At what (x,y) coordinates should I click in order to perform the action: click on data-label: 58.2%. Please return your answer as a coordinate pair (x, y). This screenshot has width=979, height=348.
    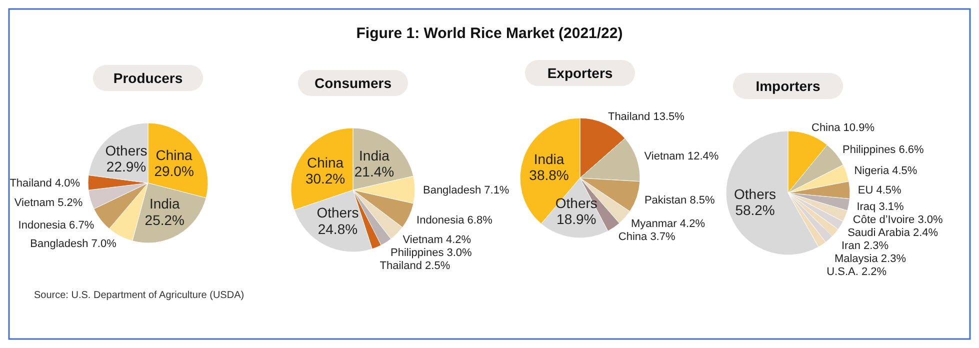
    Looking at the image, I should click on (755, 210).